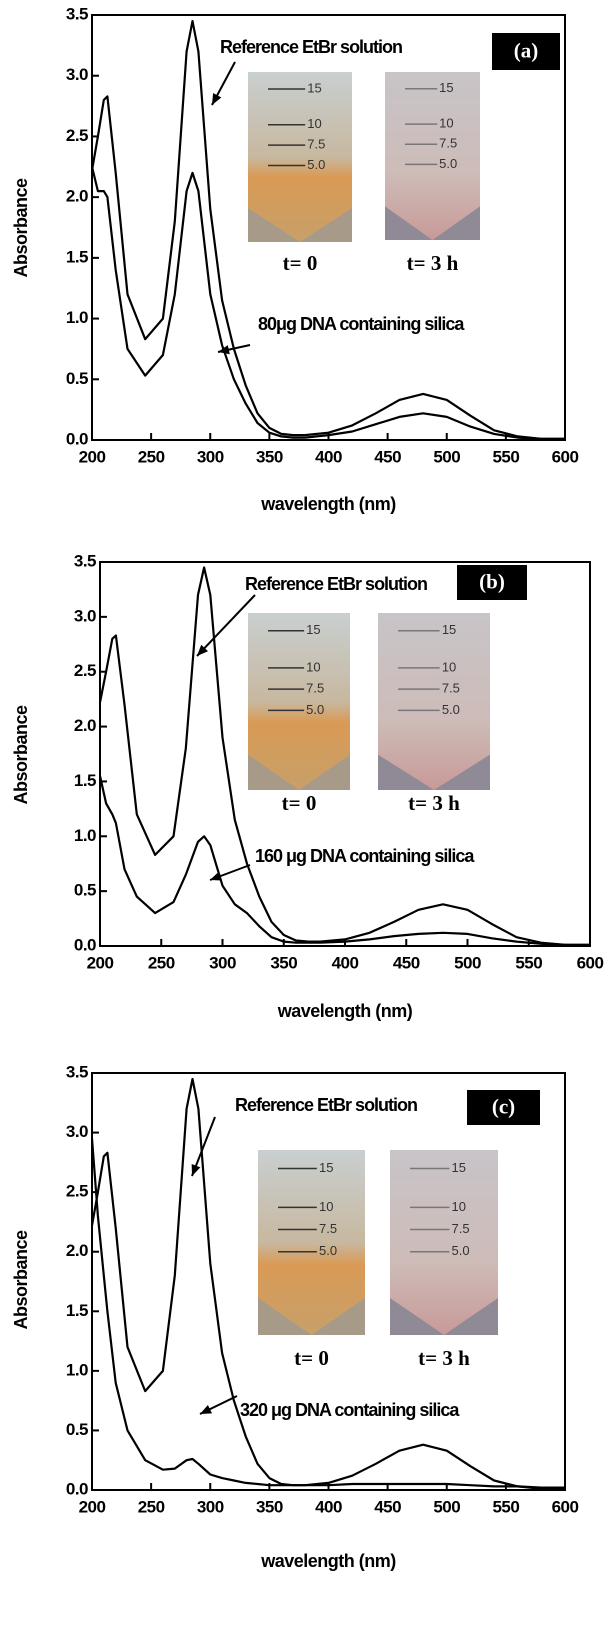  Describe the element at coordinates (226, 625) in the screenshot. I see `arrow` at that location.